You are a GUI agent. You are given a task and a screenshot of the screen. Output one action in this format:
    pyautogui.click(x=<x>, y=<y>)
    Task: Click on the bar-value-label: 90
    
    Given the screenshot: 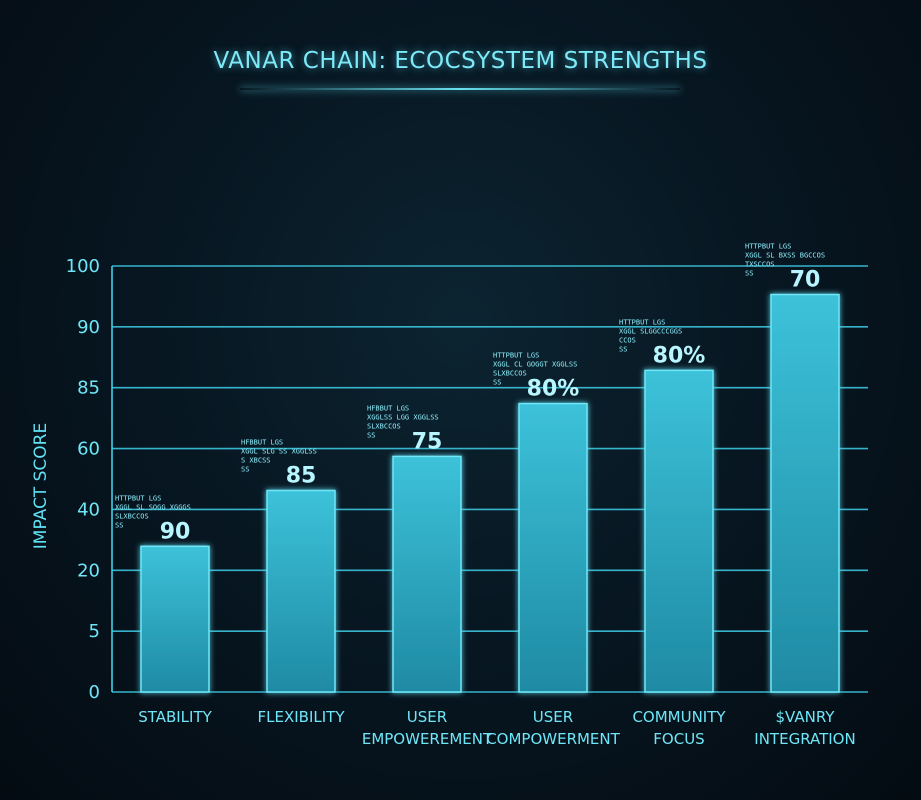 What is the action you would take?
    pyautogui.click(x=175, y=531)
    